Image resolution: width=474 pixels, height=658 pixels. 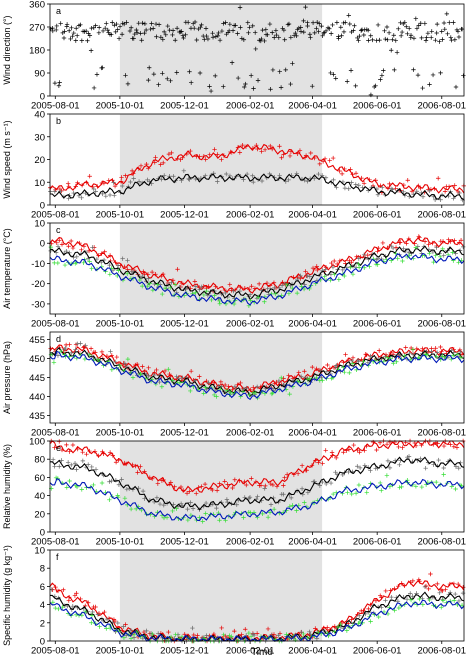 I want to click on data-point-f-red, so click(x=168, y=632).